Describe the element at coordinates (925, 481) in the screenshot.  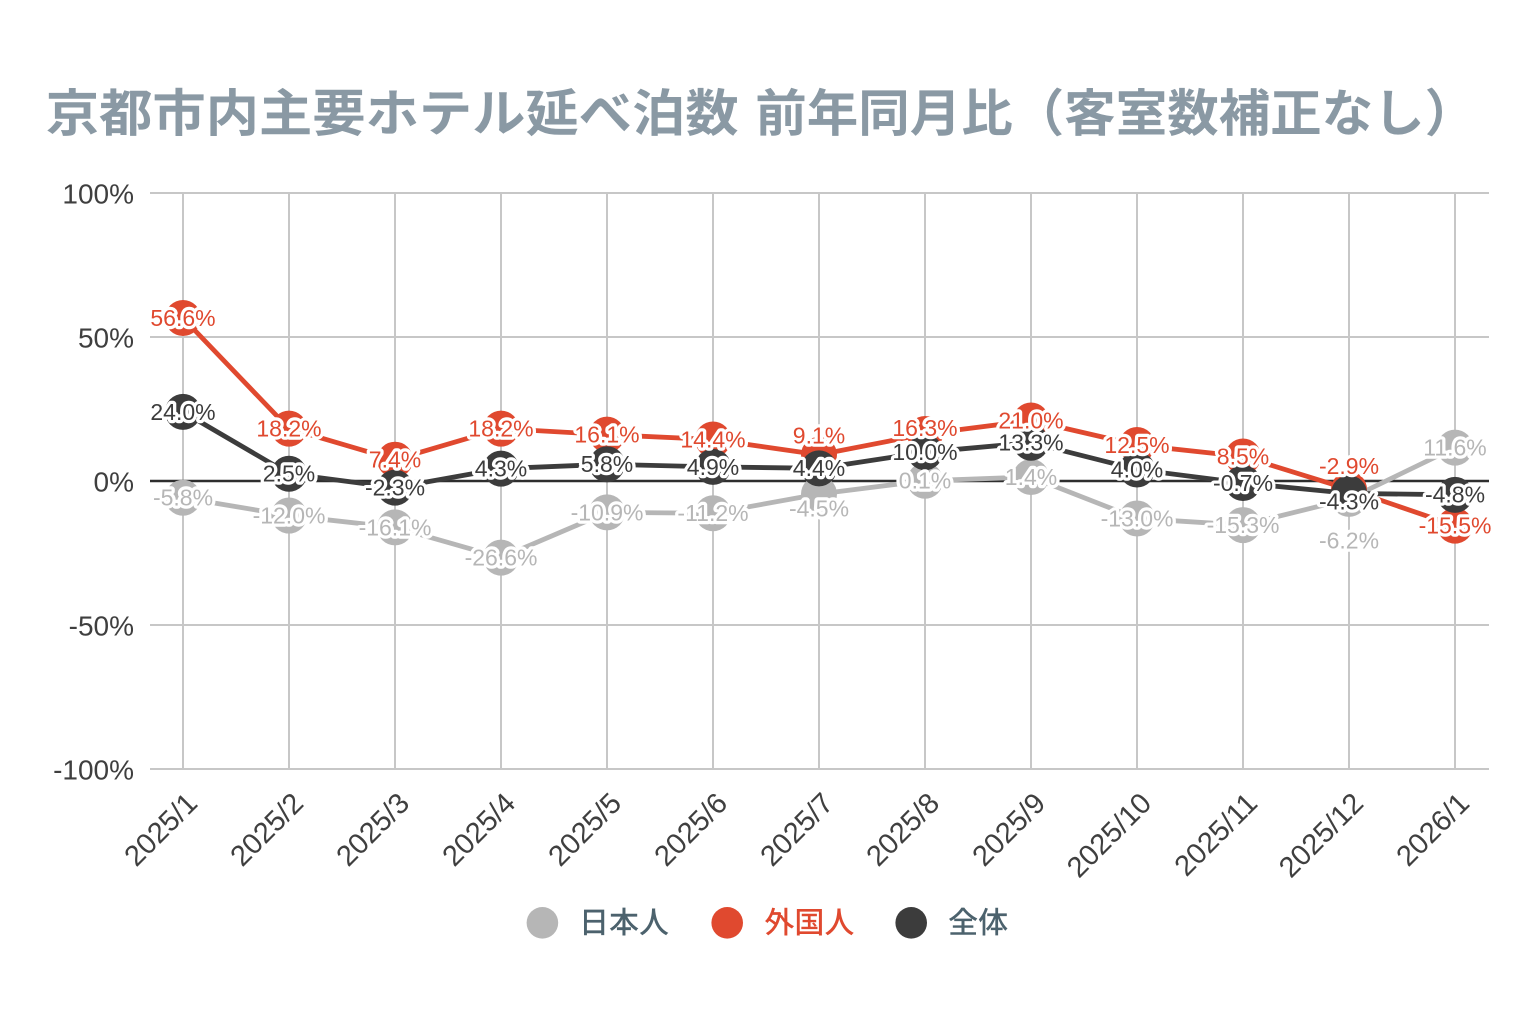
I see `svg-text: 0.1%` at that location.